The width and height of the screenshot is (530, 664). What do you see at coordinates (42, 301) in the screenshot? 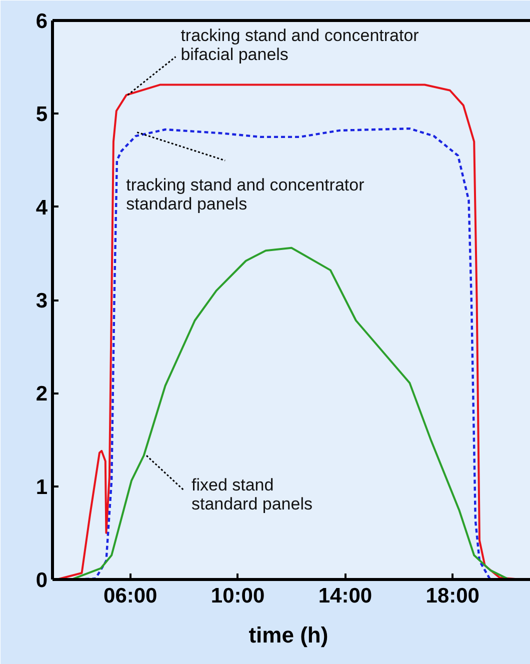
I see `y-tick-label: 3` at bounding box center [42, 301].